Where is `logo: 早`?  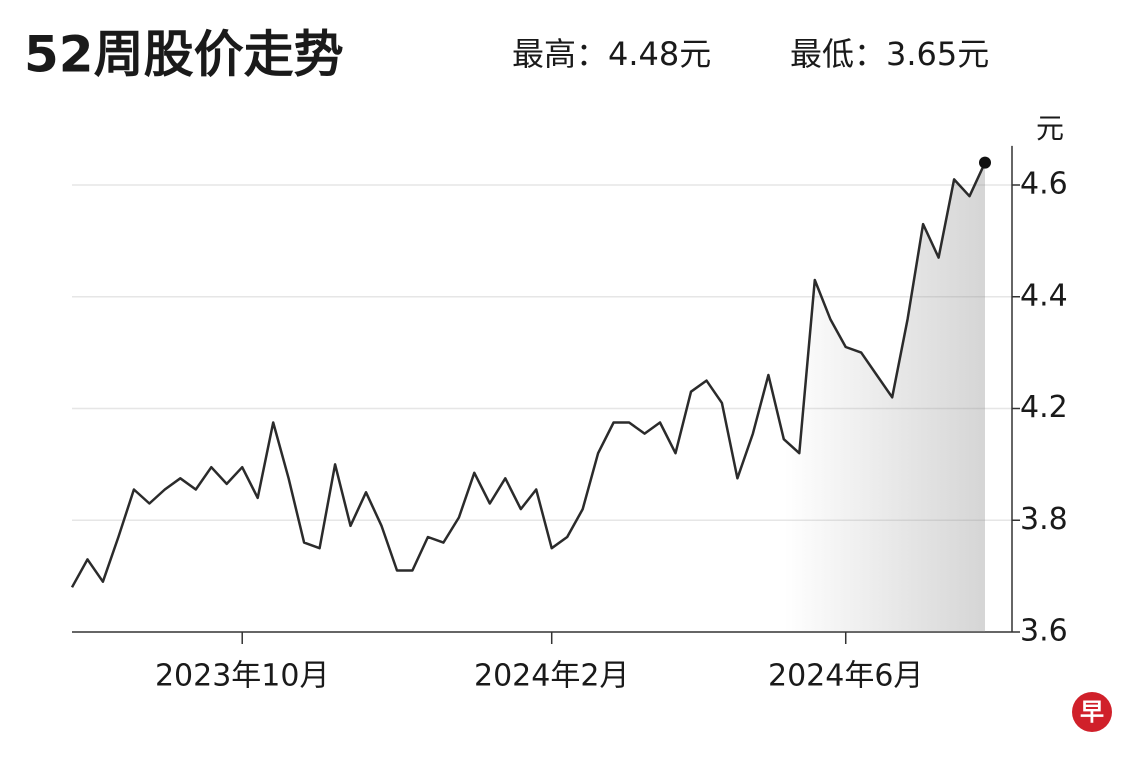 logo: 早 is located at coordinates (1092, 712).